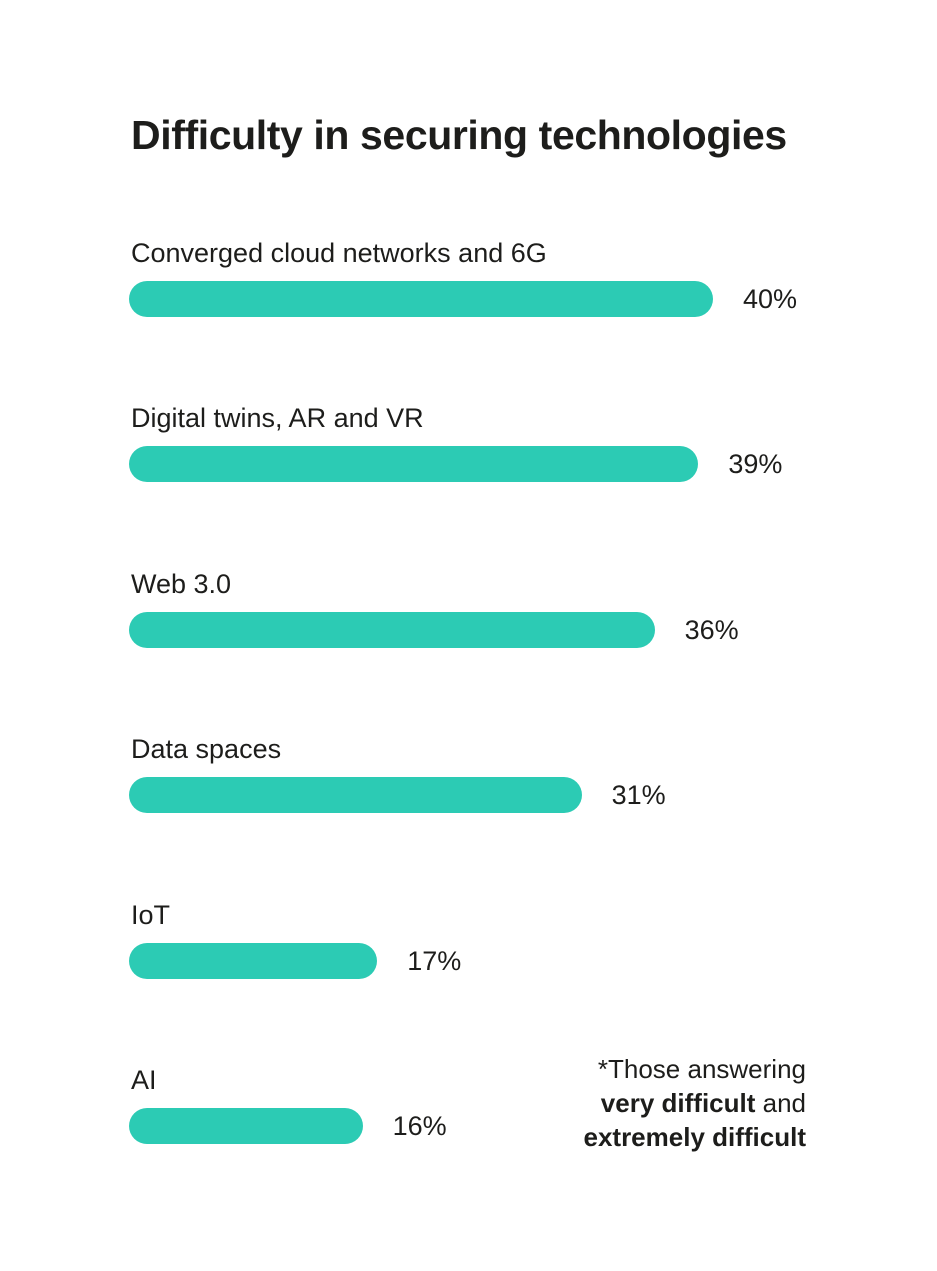 The height and width of the screenshot is (1271, 937). What do you see at coordinates (181, 583) in the screenshot?
I see `category-label: Web 3.0` at bounding box center [181, 583].